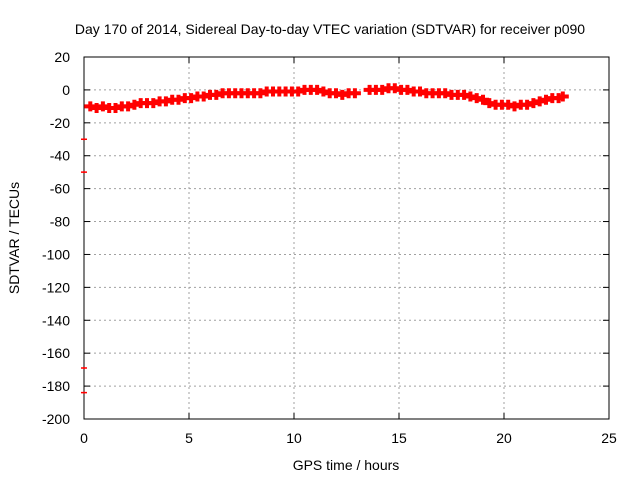 The width and height of the screenshot is (640, 480). I want to click on series-SDTVAR, so click(326, 98).